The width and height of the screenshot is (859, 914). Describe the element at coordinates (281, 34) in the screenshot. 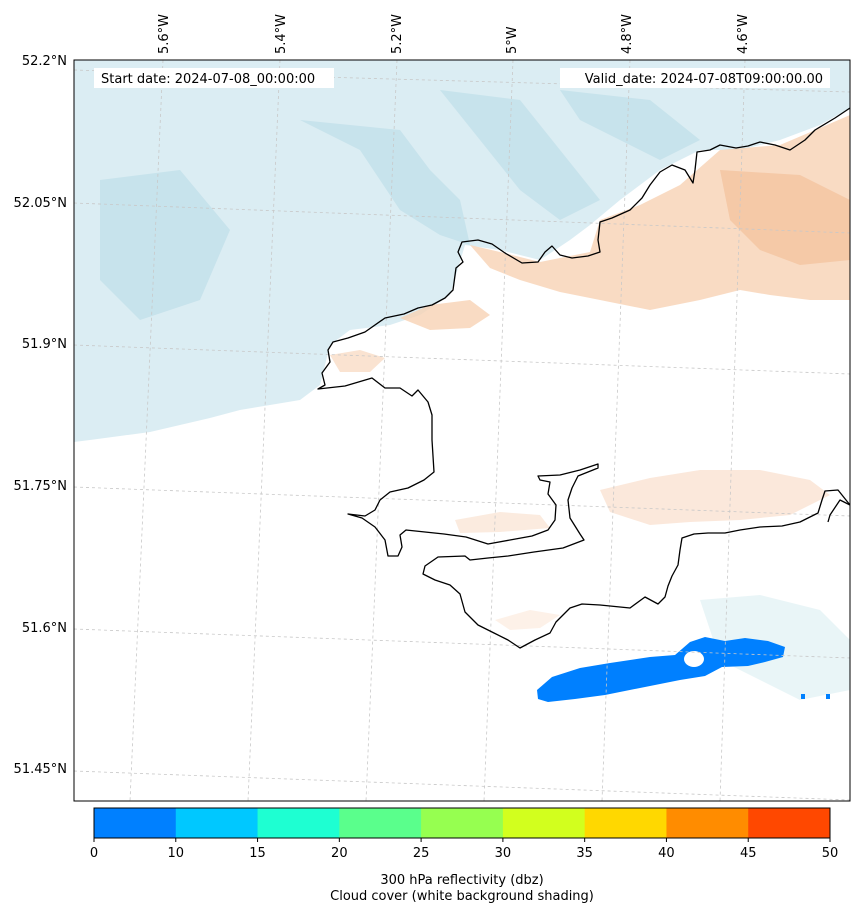

I see `lon-label: 5.4°W` at that location.